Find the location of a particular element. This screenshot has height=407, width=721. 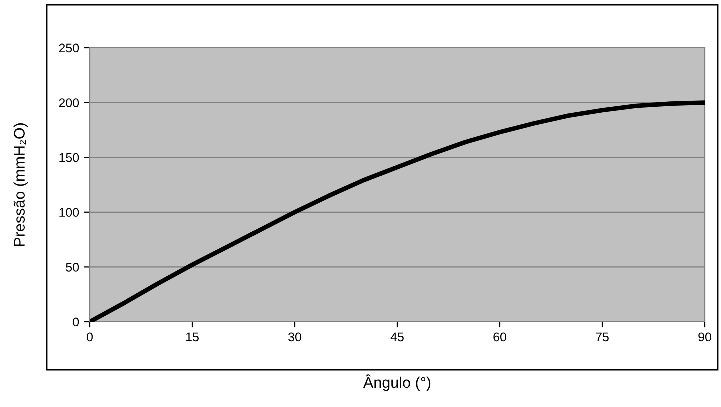

x-tick-label: 75 is located at coordinates (602, 337).